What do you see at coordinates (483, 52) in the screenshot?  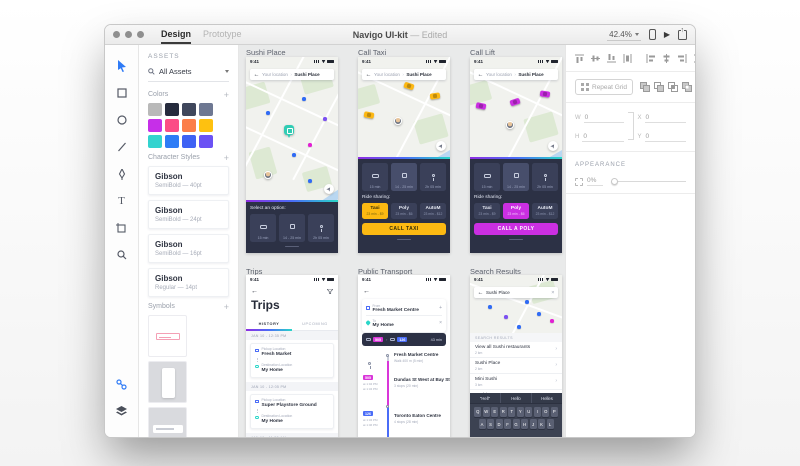 I see `artboard-label-call-lift: Call Lift` at bounding box center [483, 52].